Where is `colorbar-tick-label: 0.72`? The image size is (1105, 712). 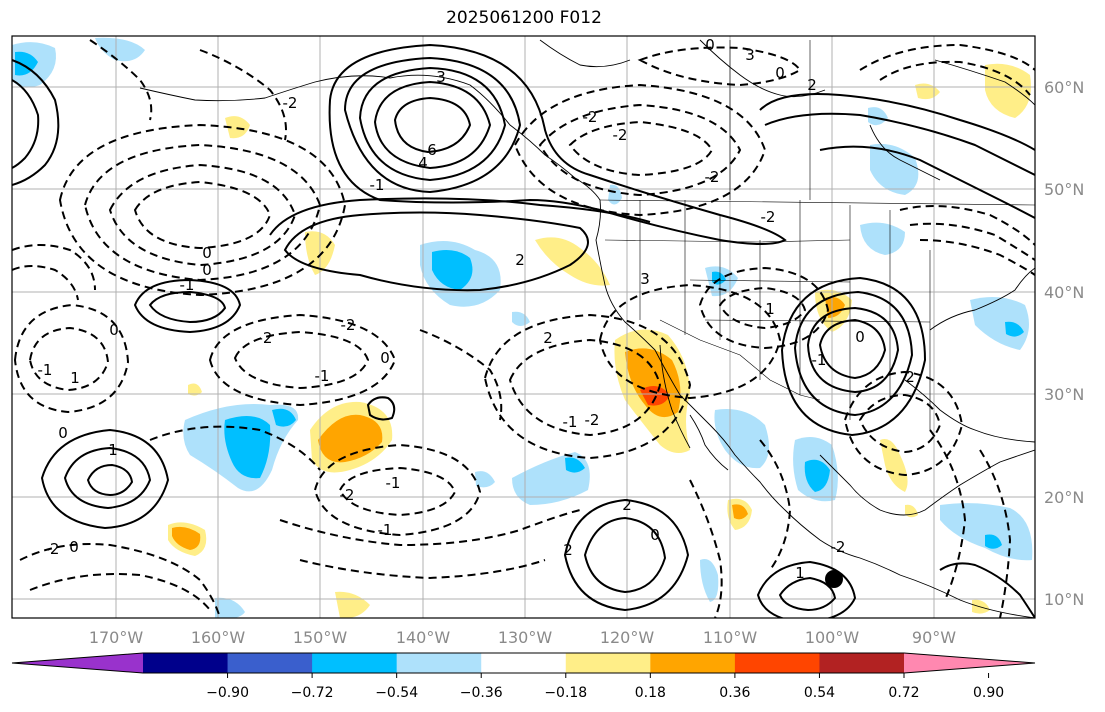
colorbar-tick-label: 0.72 is located at coordinates (903, 693).